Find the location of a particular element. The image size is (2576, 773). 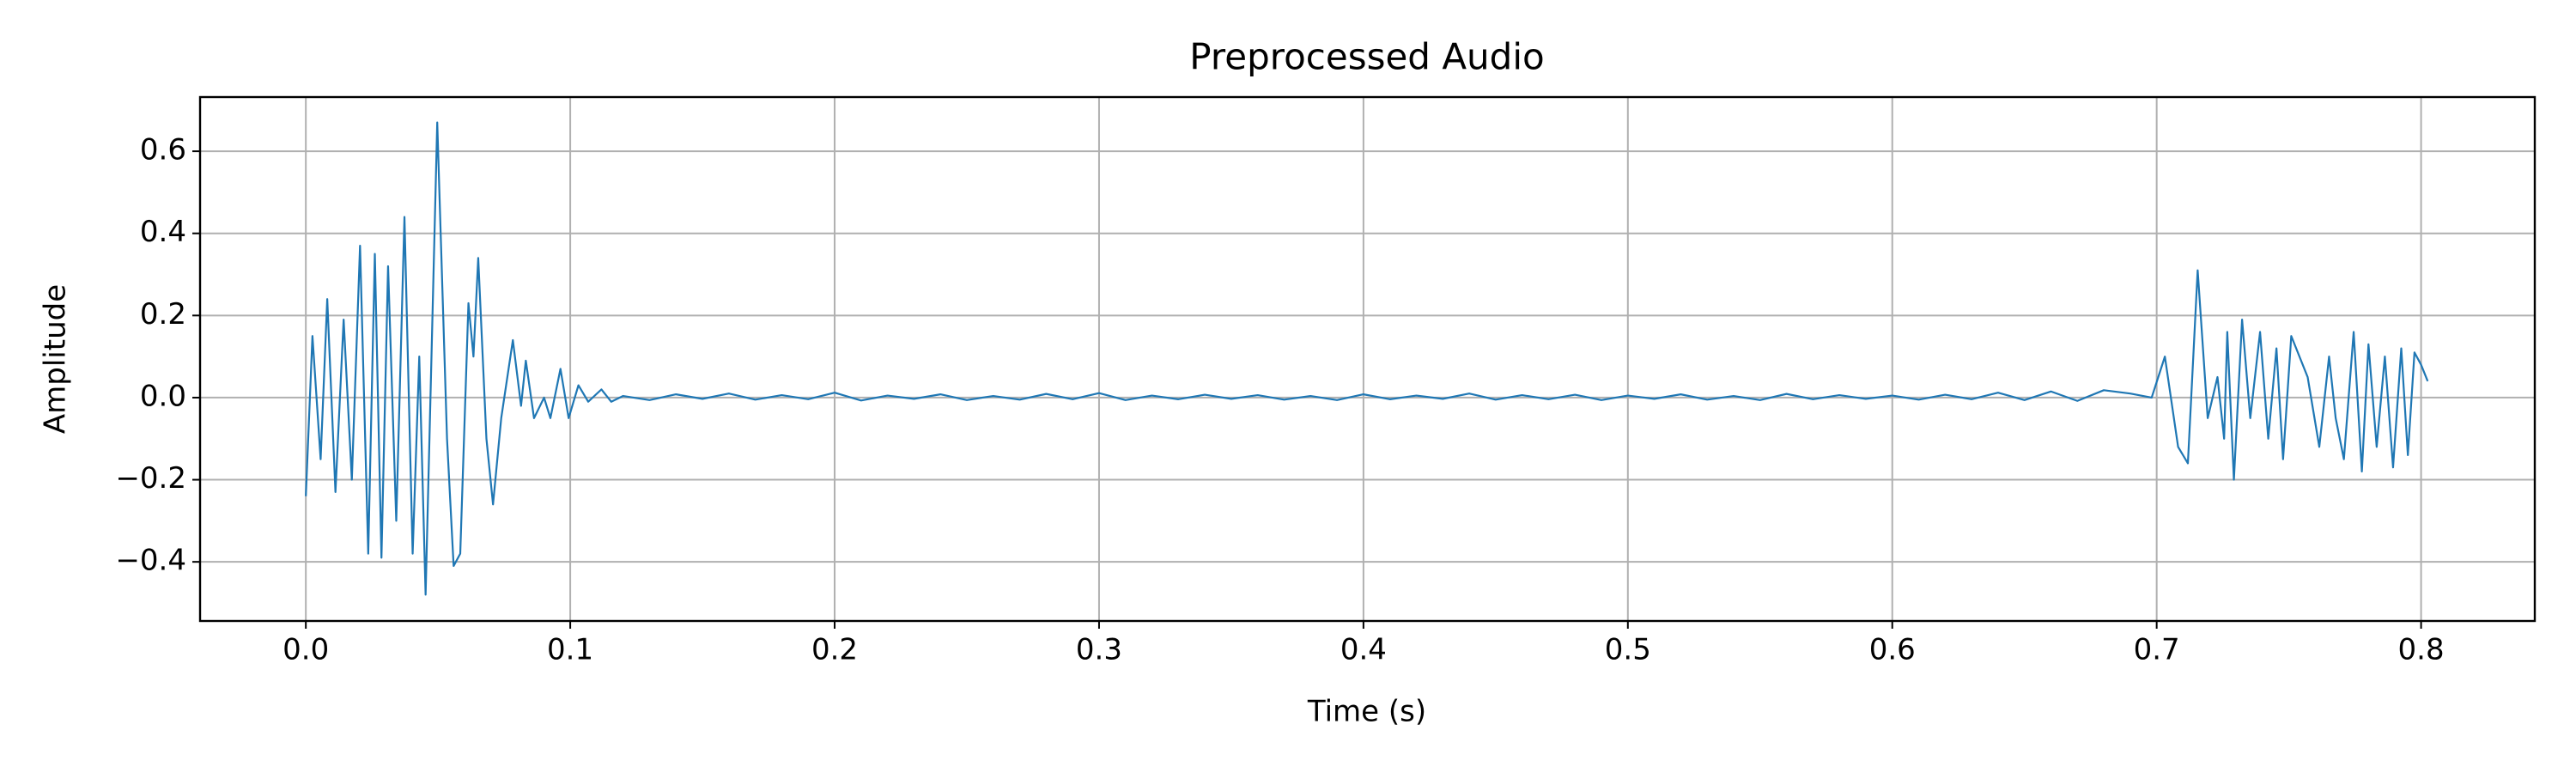

x-tick-label: 0.4 is located at coordinates (1363, 650).